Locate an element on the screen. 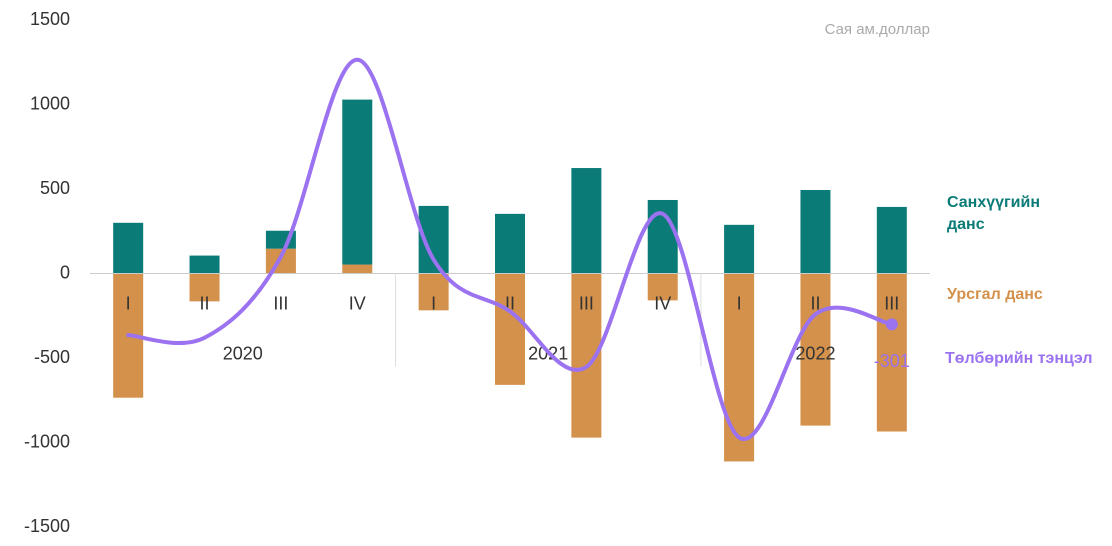  group-label: 2022 is located at coordinates (815, 353).